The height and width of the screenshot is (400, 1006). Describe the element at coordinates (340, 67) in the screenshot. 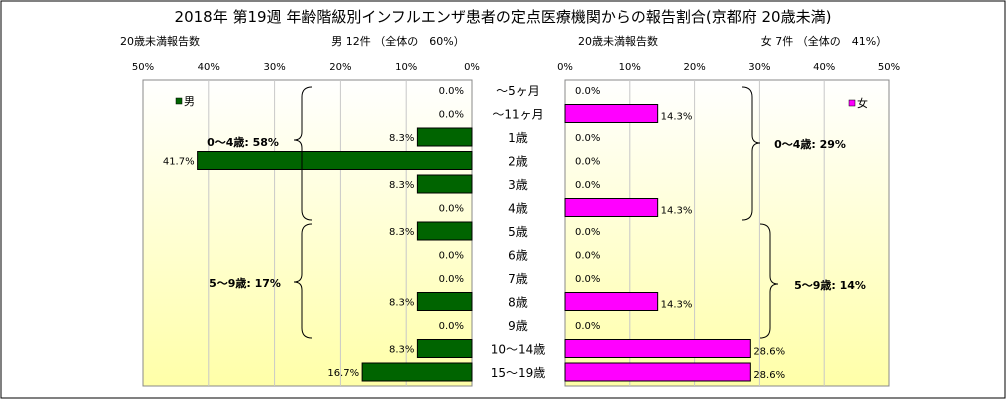

I see `male-x-tick-label: 20%` at that location.